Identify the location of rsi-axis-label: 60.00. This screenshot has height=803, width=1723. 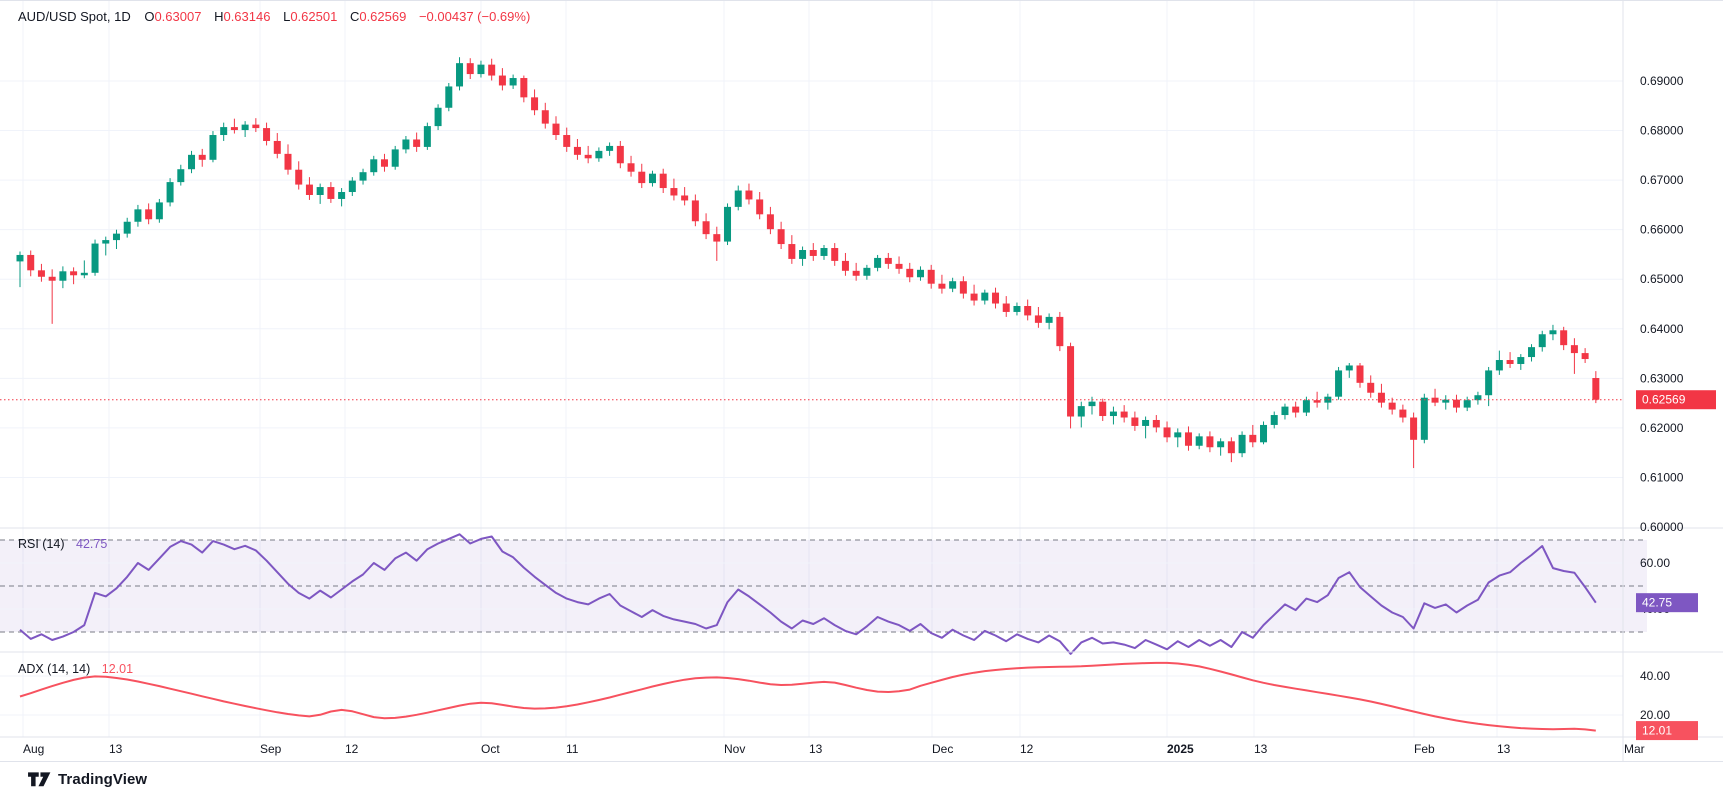
(1655, 563).